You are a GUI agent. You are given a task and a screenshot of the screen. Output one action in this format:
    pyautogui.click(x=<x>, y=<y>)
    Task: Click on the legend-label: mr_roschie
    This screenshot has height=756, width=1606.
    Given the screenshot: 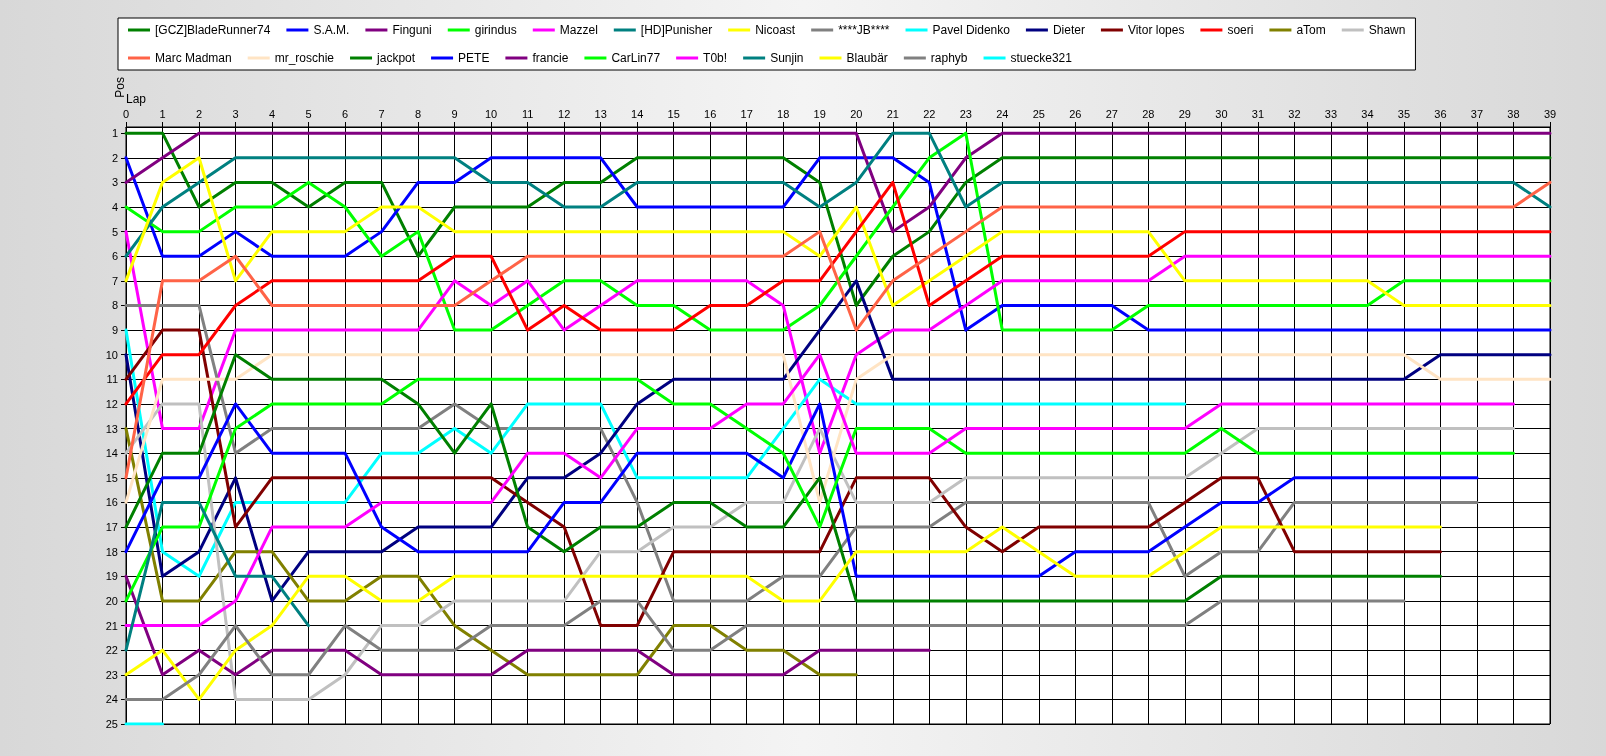 What is the action you would take?
    pyautogui.click(x=304, y=58)
    